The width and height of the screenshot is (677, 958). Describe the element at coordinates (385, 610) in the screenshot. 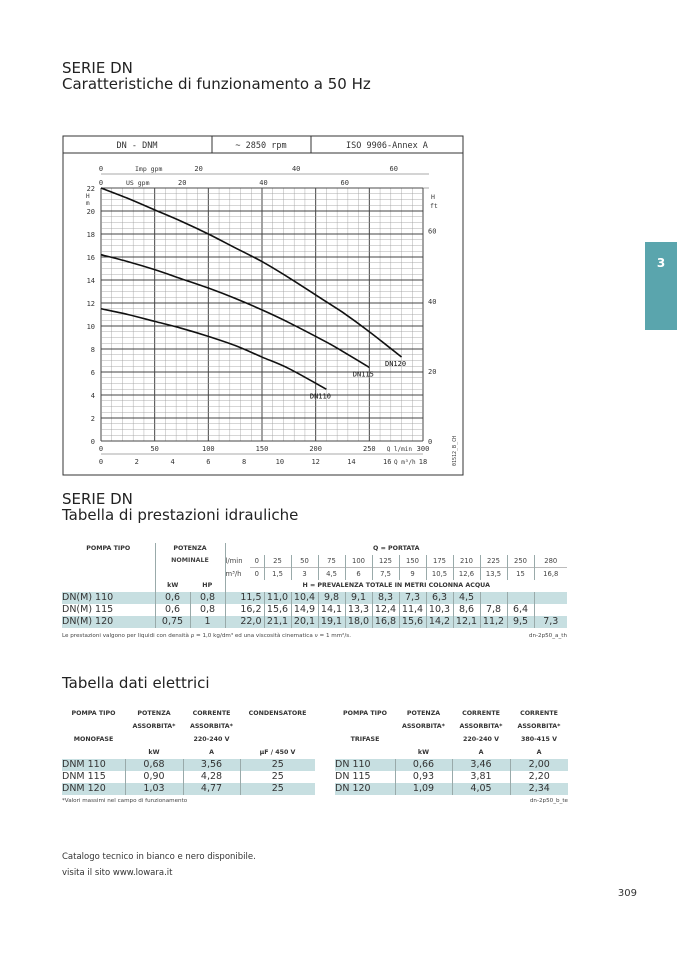

I see `cell: 12,4` at that location.